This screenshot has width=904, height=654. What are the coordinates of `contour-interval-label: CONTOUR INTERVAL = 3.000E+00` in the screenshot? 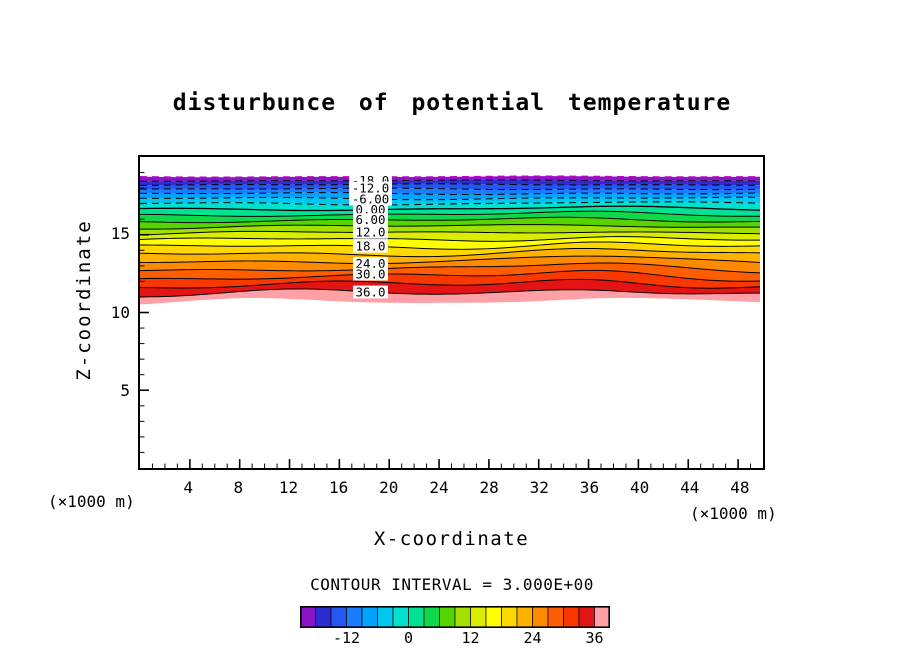 It's located at (452, 584).